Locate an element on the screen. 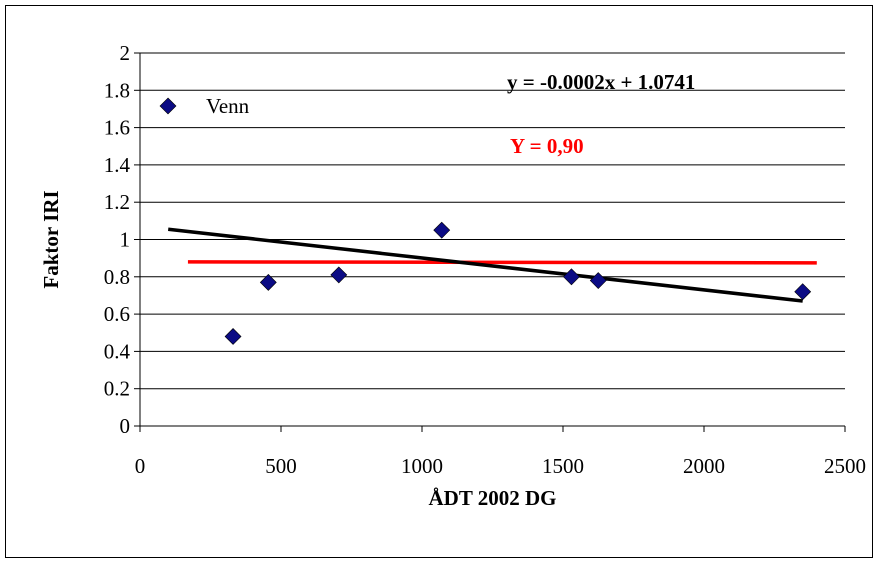  x-tick-label: 2500 is located at coordinates (845, 466).